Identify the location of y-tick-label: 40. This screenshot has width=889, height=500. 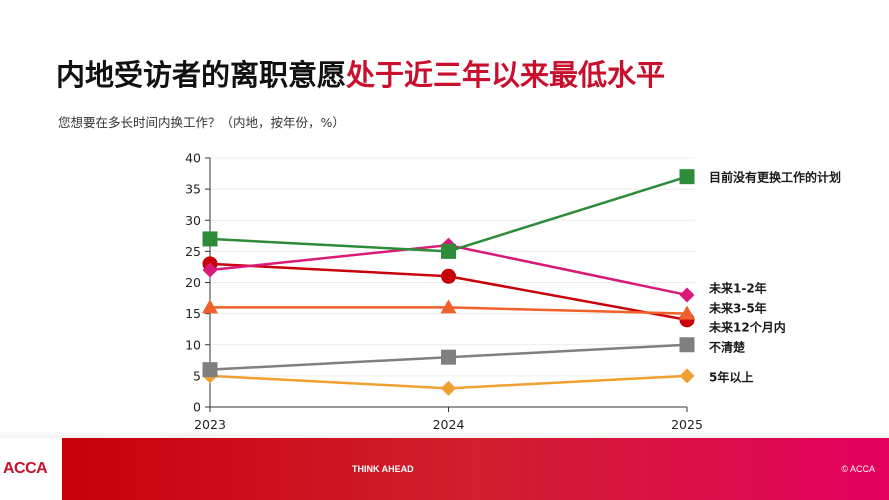
(193, 158).